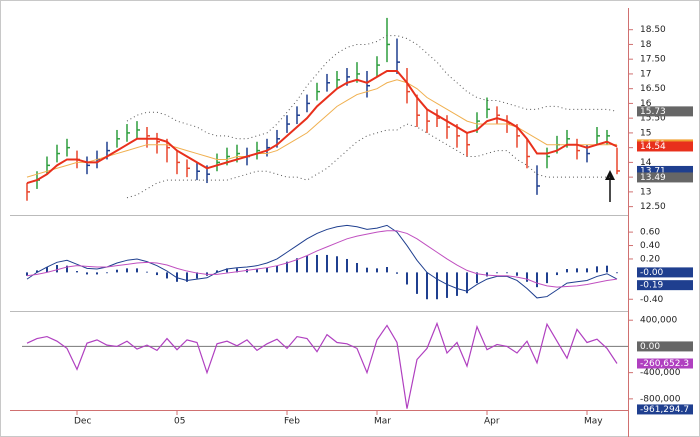 The image size is (700, 437). What do you see at coordinates (593, 422) in the screenshot?
I see `x-tick-label: May` at bounding box center [593, 422].